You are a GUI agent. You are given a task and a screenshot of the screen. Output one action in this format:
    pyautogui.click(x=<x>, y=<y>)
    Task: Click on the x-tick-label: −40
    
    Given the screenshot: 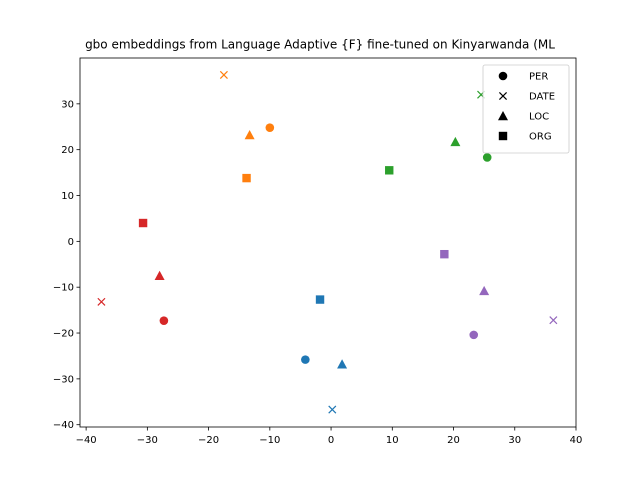 What is the action you would take?
    pyautogui.click(x=86, y=440)
    